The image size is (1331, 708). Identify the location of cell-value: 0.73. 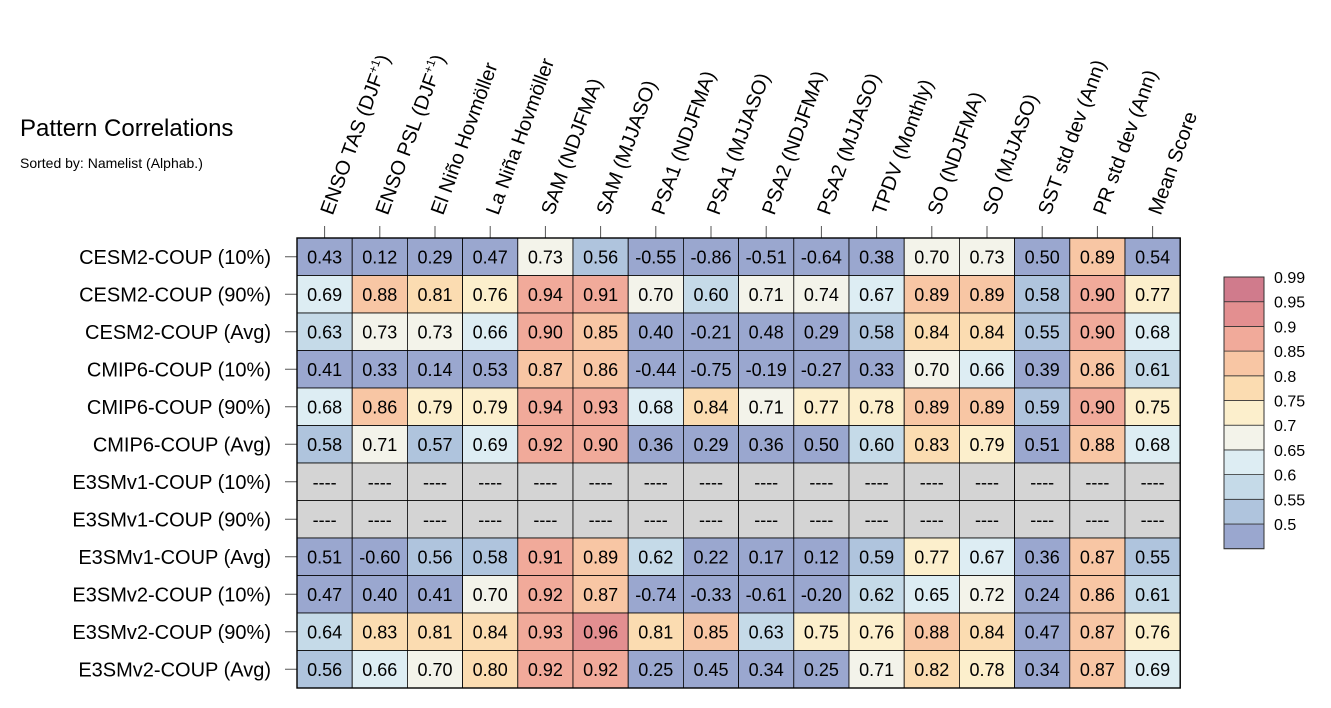
(986, 257).